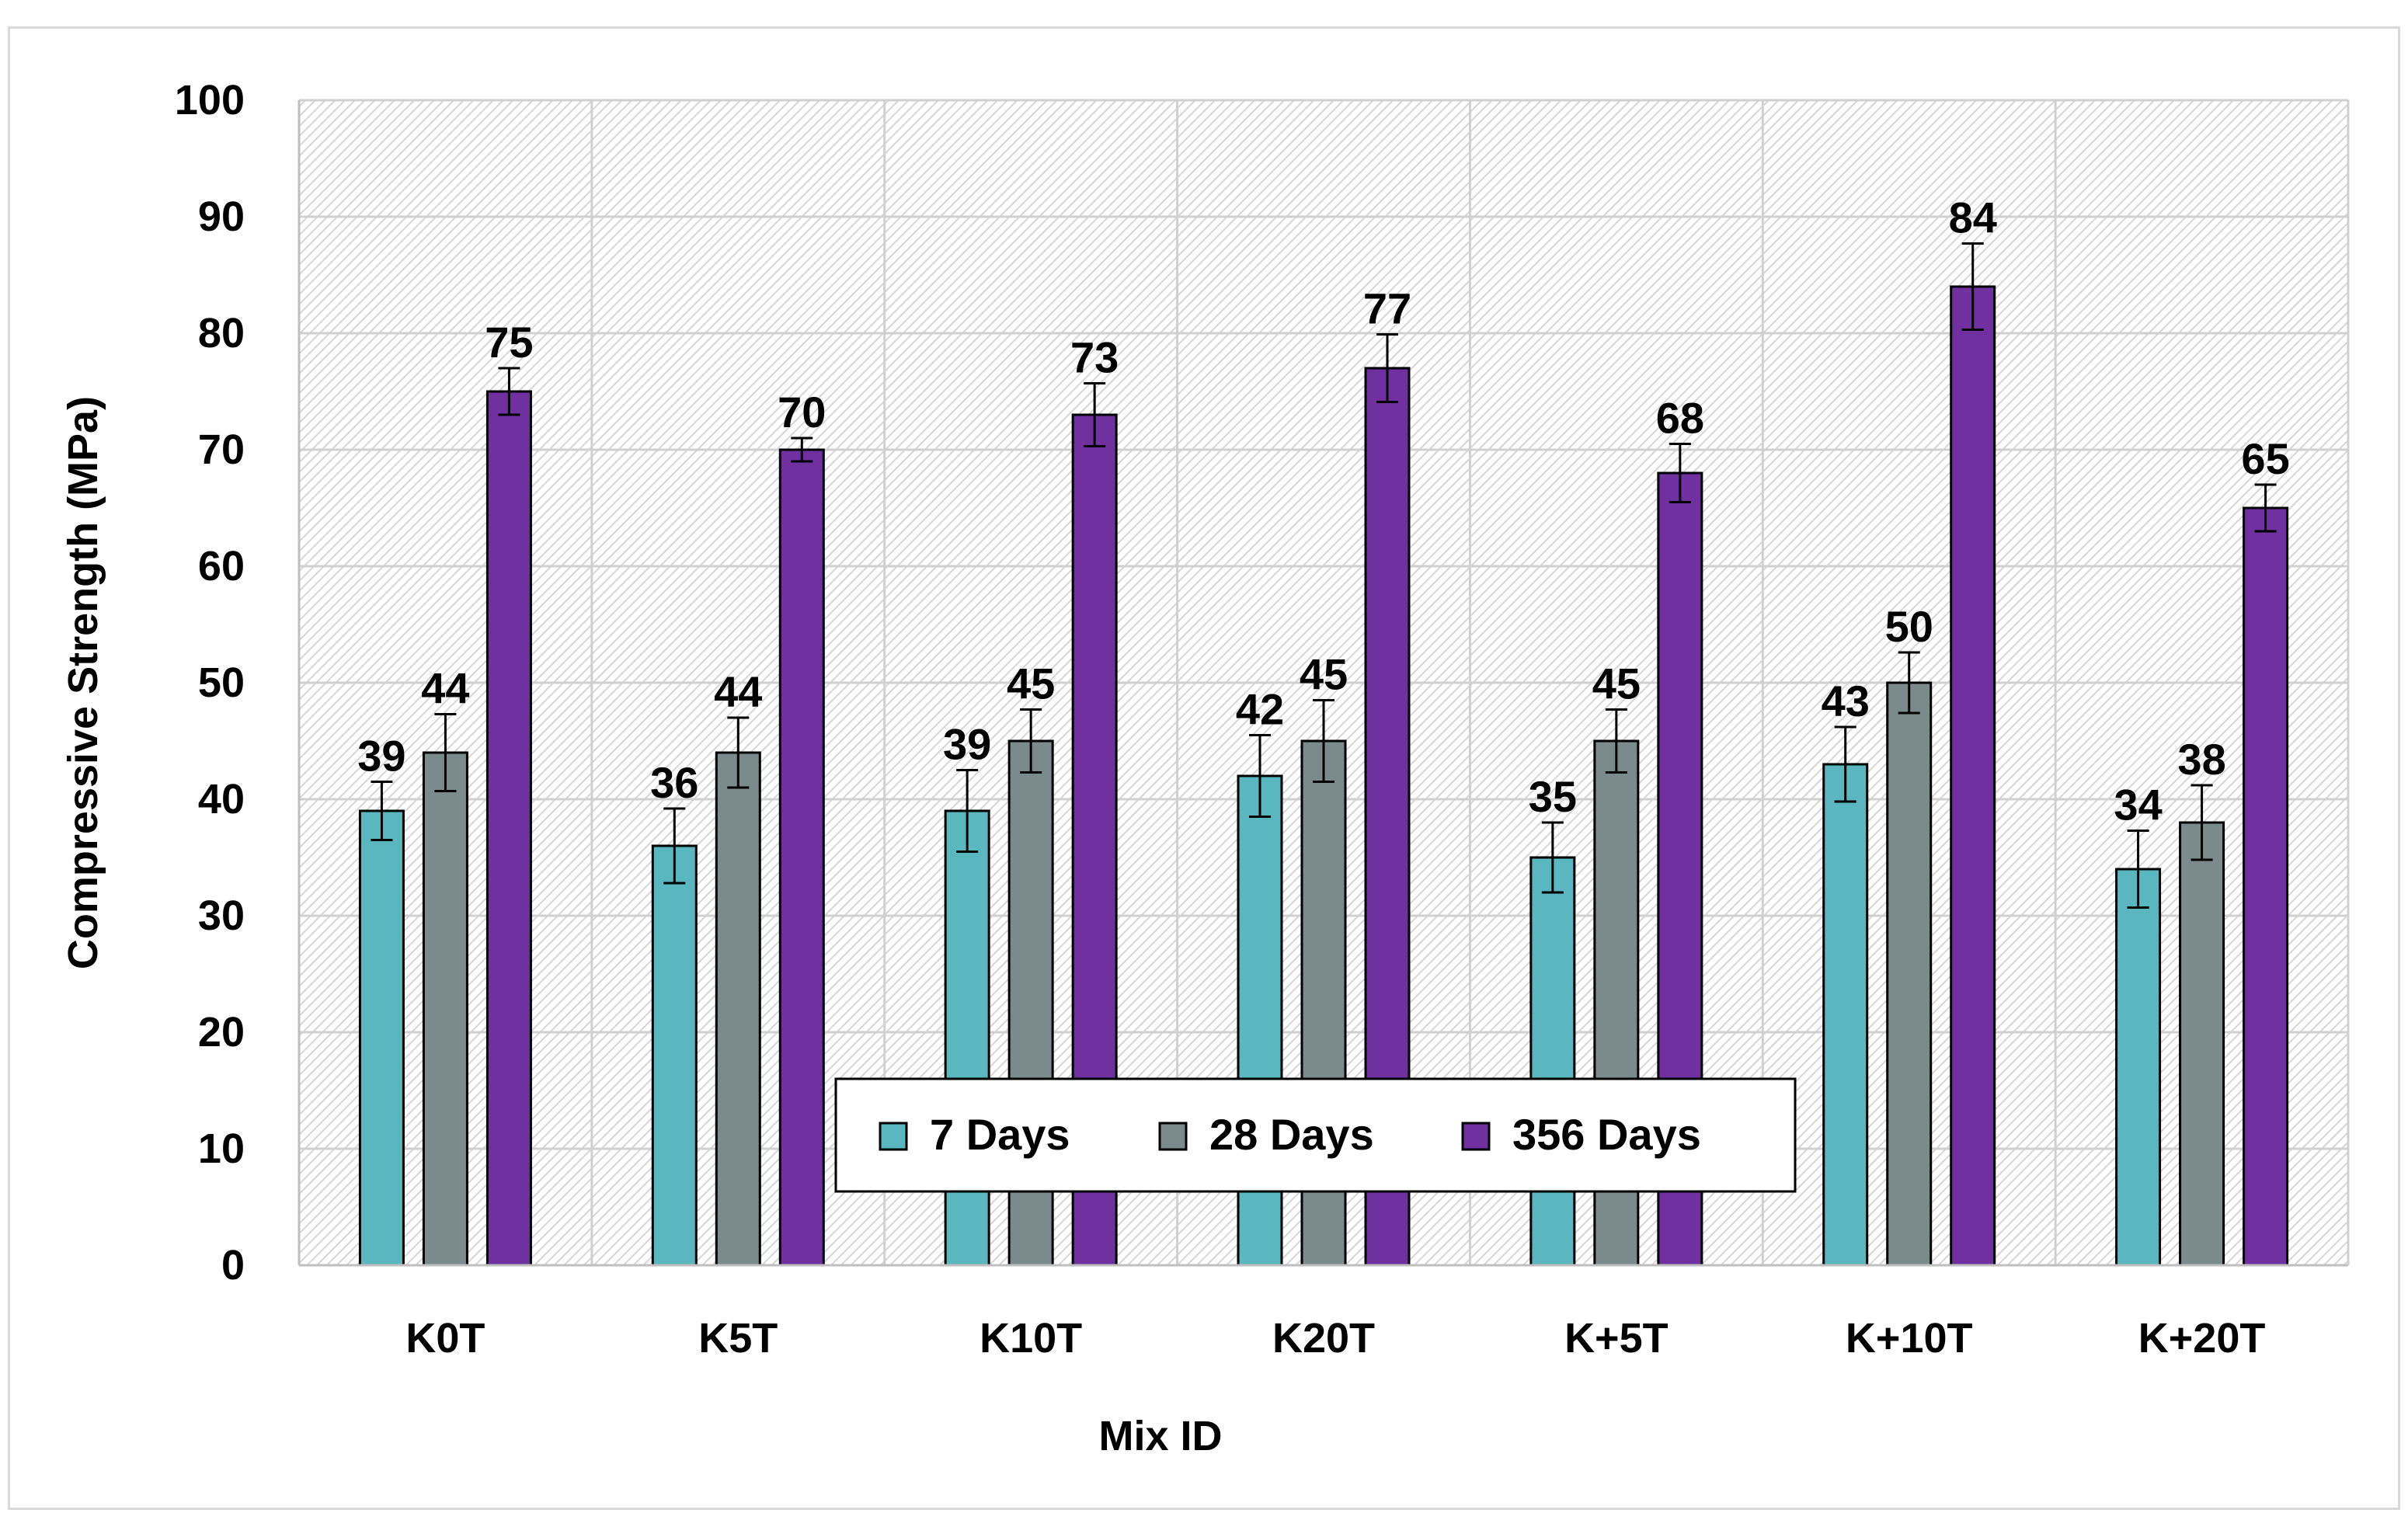 This screenshot has height=1520, width=2408. What do you see at coordinates (738, 1009) in the screenshot?
I see `bar-28-days-k5t` at bounding box center [738, 1009].